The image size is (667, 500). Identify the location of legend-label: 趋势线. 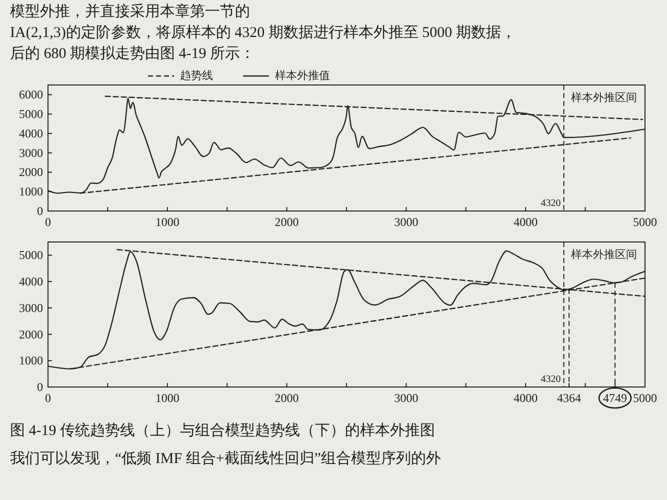
(197, 75).